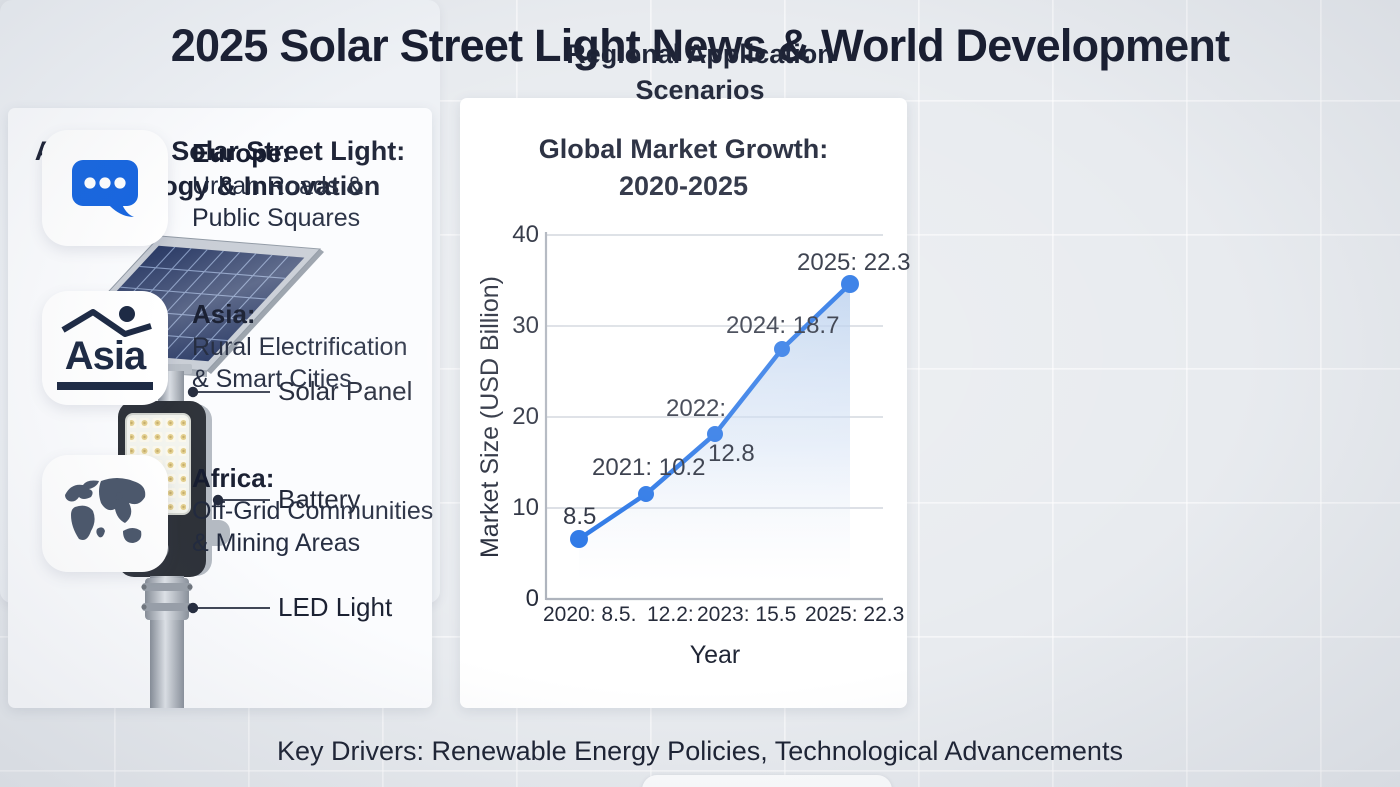  What do you see at coordinates (700, 90) in the screenshot?
I see `right-panel-title-line2: Scenarios` at bounding box center [700, 90].